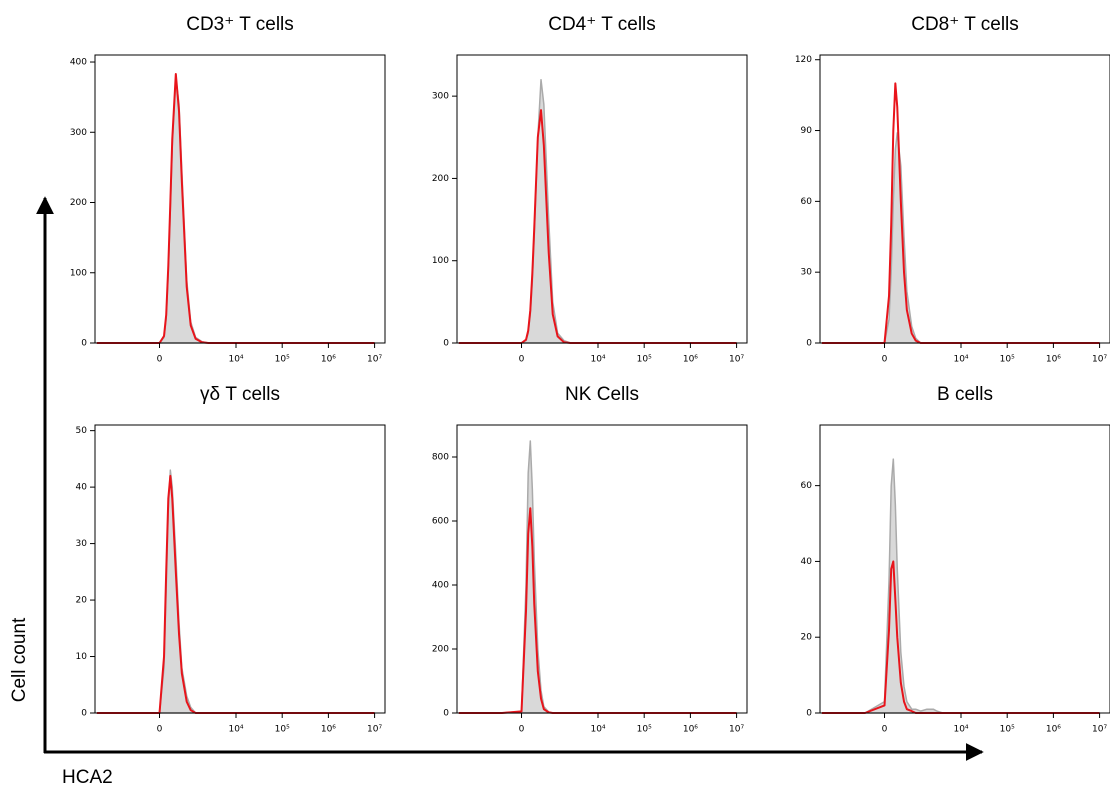 Image resolution: width=1110 pixels, height=792 pixels. Describe the element at coordinates (82, 431) in the screenshot. I see `y-tick-label: 50` at that location.